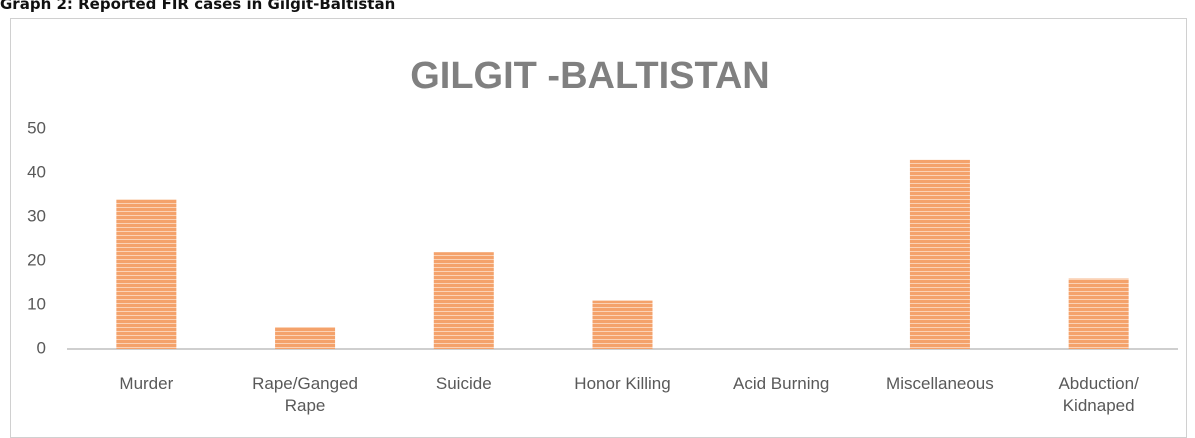 The image size is (1195, 438). What do you see at coordinates (36, 171) in the screenshot?
I see `y-tick-label: 40` at bounding box center [36, 171].